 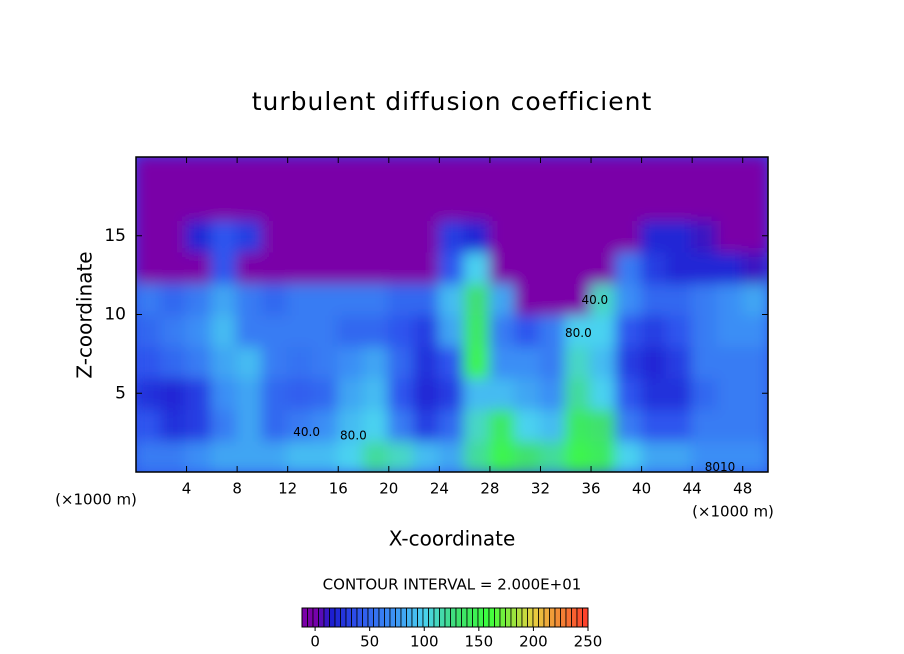 What do you see at coordinates (540, 489) in the screenshot?
I see `x-tick-label: 32` at bounding box center [540, 489].